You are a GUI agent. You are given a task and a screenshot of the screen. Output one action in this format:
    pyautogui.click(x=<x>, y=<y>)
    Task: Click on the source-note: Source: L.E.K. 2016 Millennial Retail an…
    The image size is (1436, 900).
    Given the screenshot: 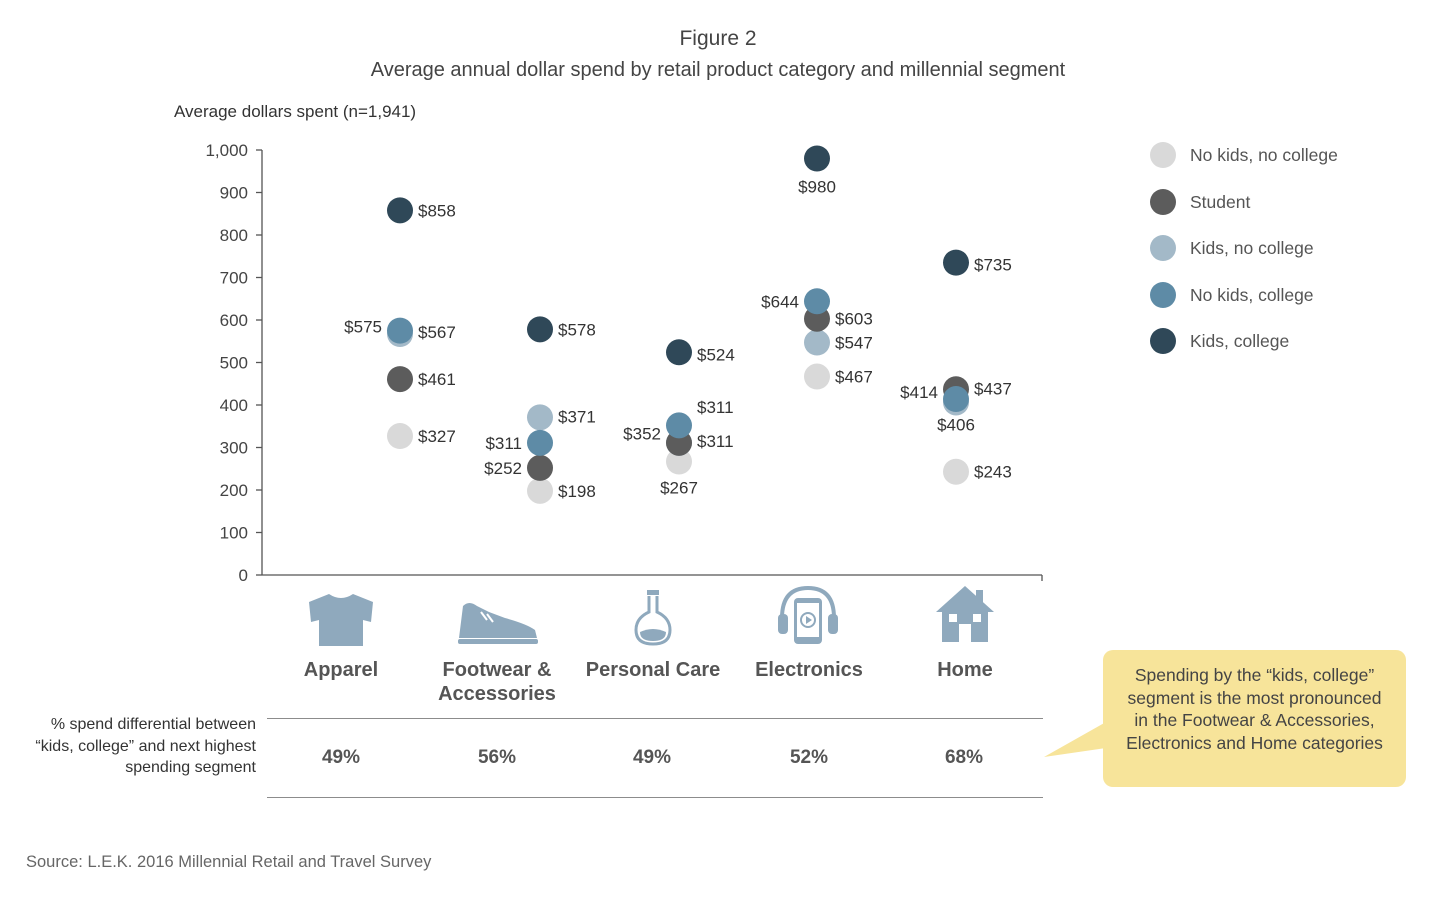 What is the action you would take?
    pyautogui.click(x=229, y=862)
    